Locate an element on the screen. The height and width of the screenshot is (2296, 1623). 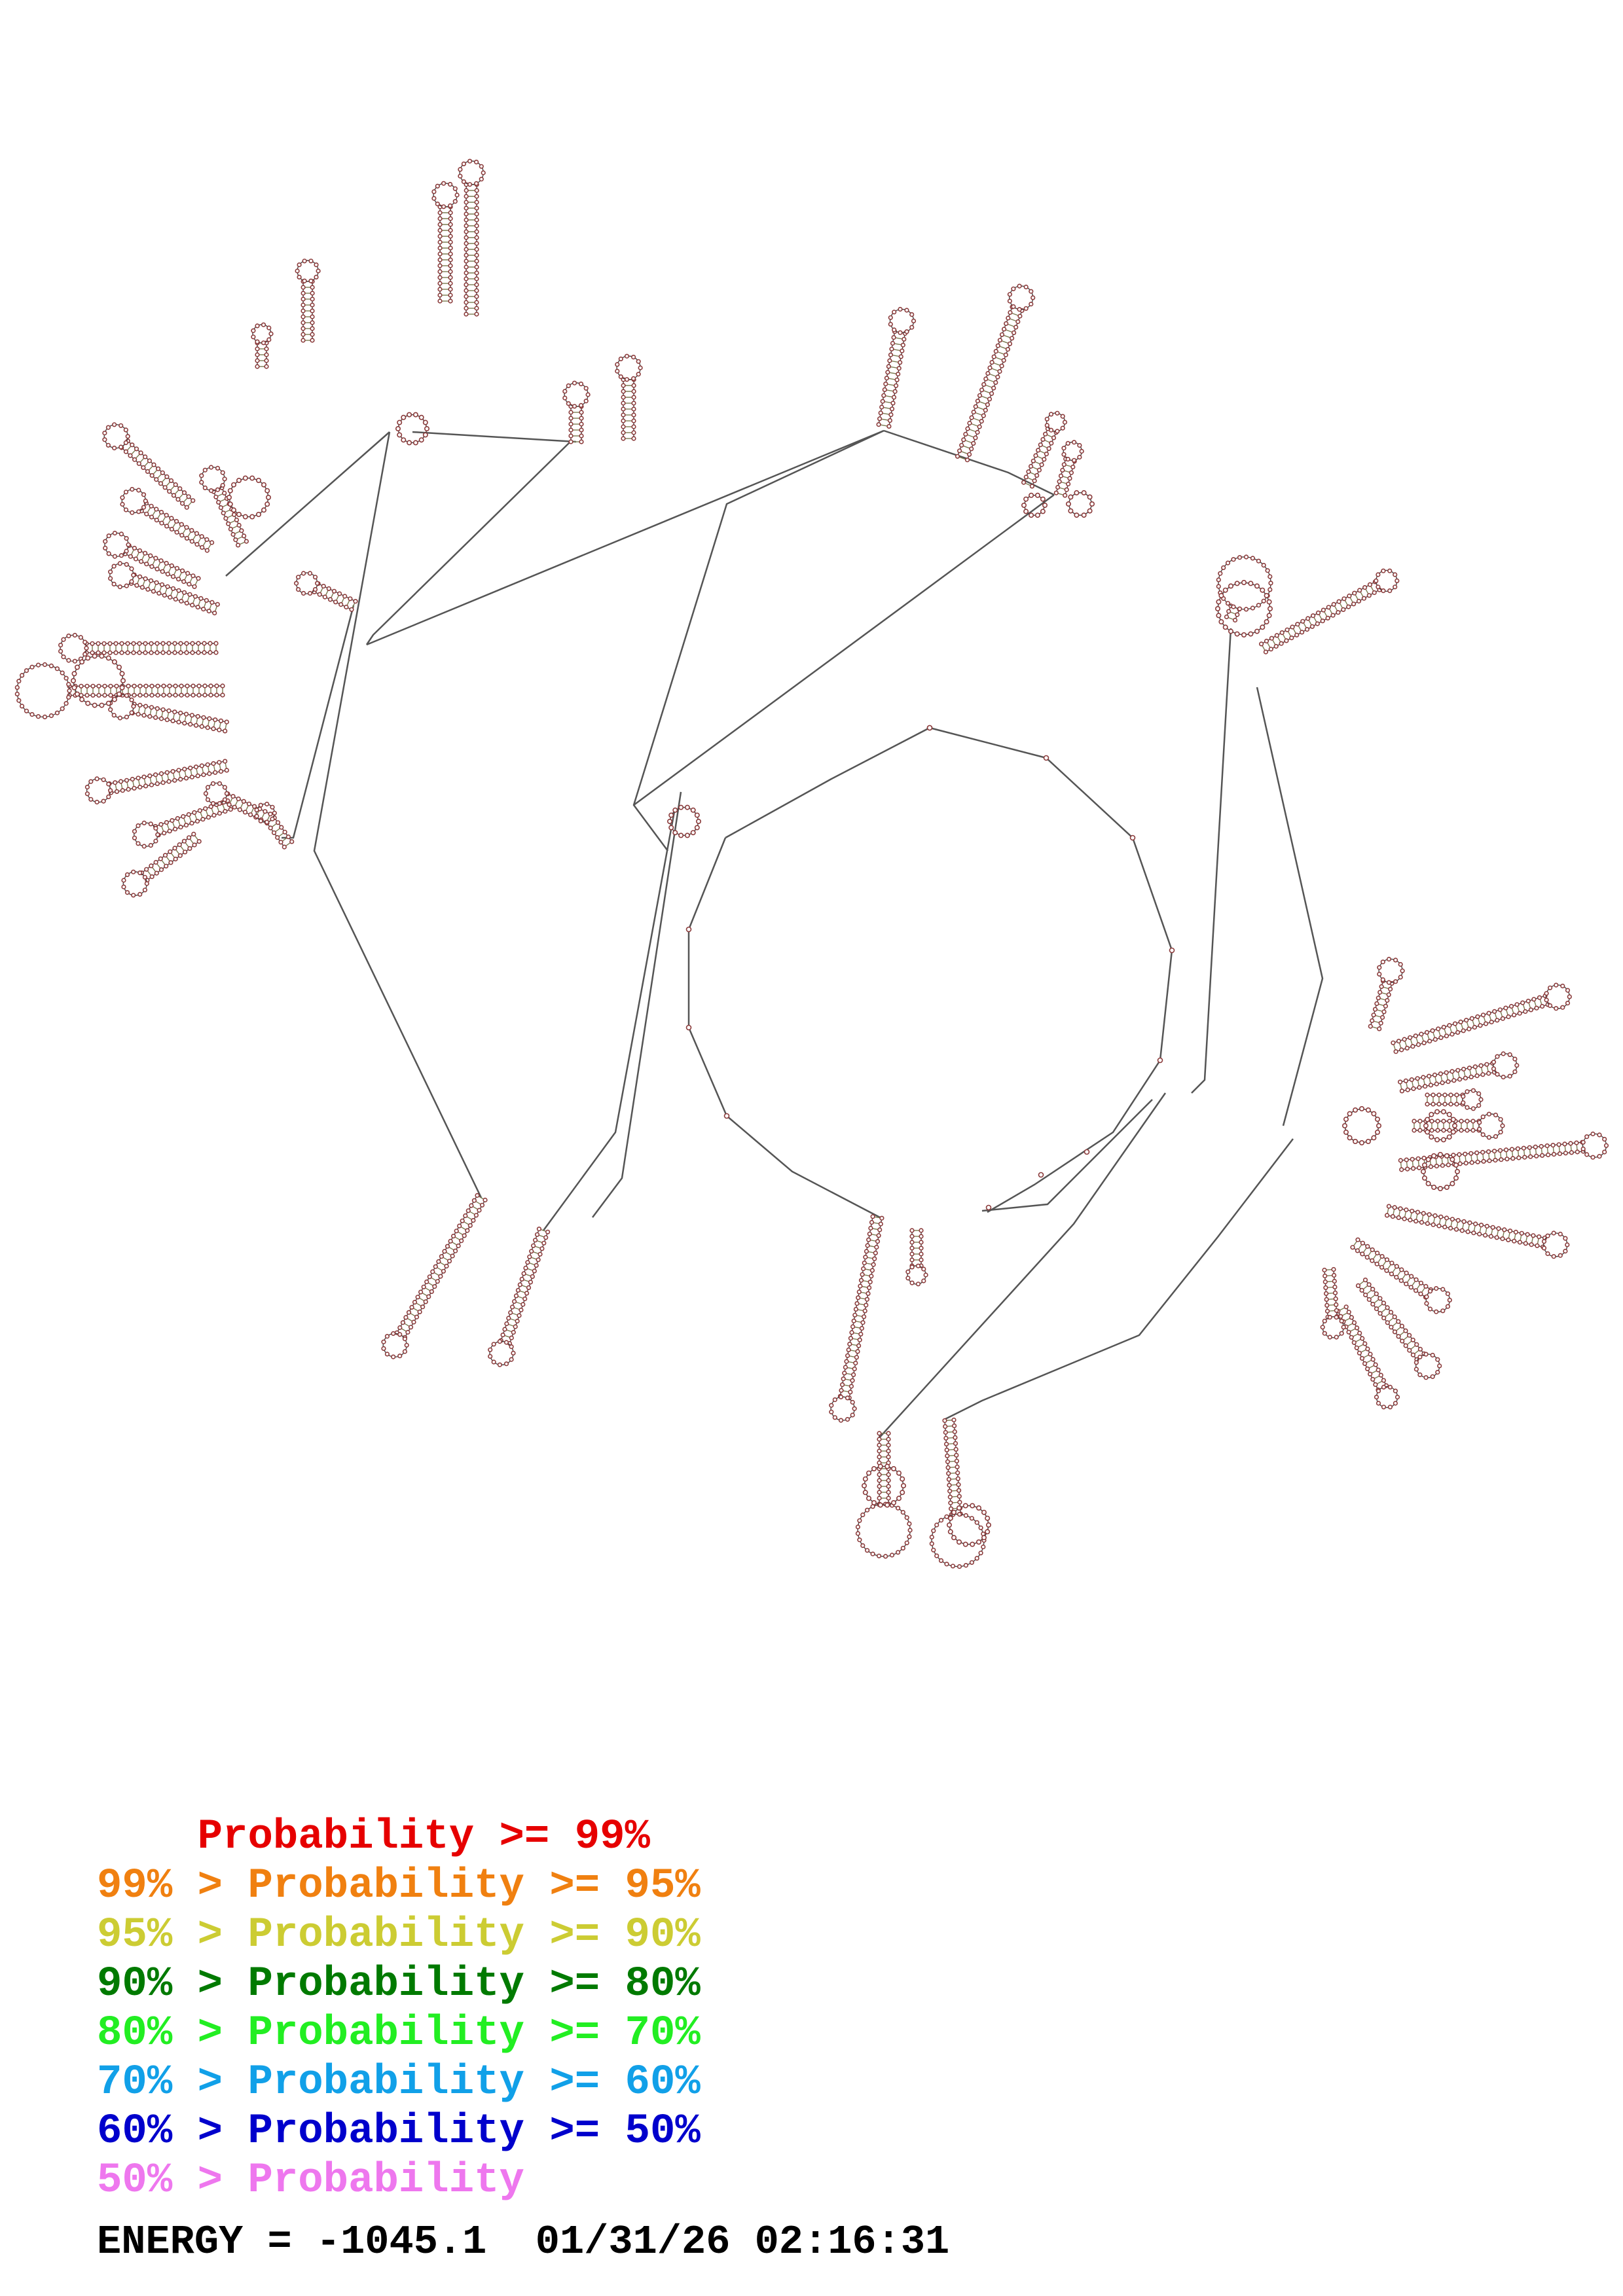
backbone-right-descend is located at coordinates (1290, 906).